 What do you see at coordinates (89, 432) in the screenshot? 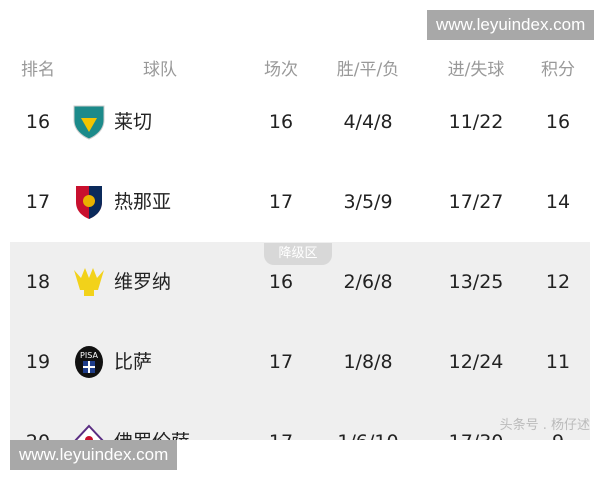
I see `fiorentina-crest-icon` at bounding box center [89, 432].